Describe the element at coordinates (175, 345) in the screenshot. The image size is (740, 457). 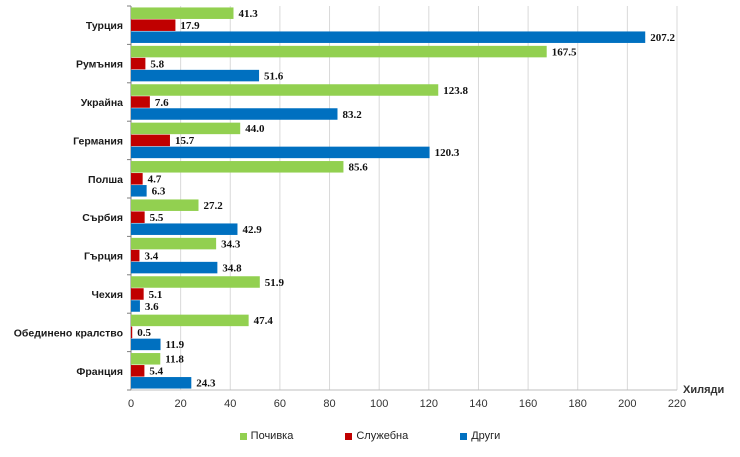
I see `data-label: 11.9` at that location.